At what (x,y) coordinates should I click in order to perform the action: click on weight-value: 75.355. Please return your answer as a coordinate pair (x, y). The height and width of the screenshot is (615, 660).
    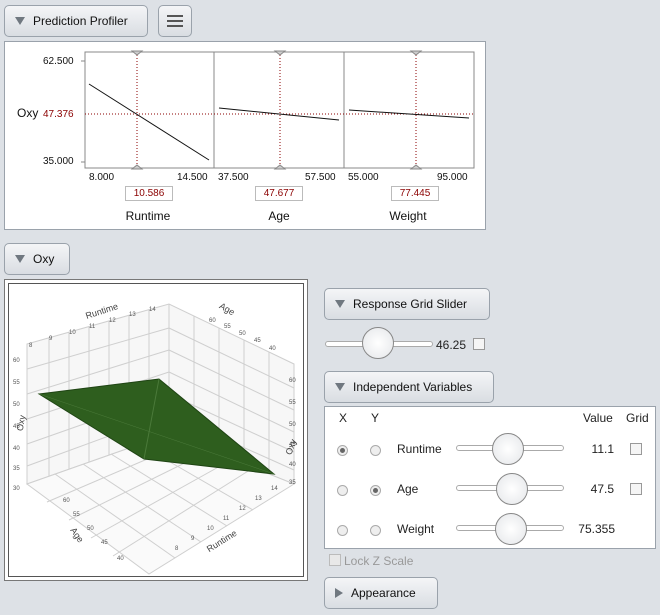
    Looking at the image, I should click on (596, 529).